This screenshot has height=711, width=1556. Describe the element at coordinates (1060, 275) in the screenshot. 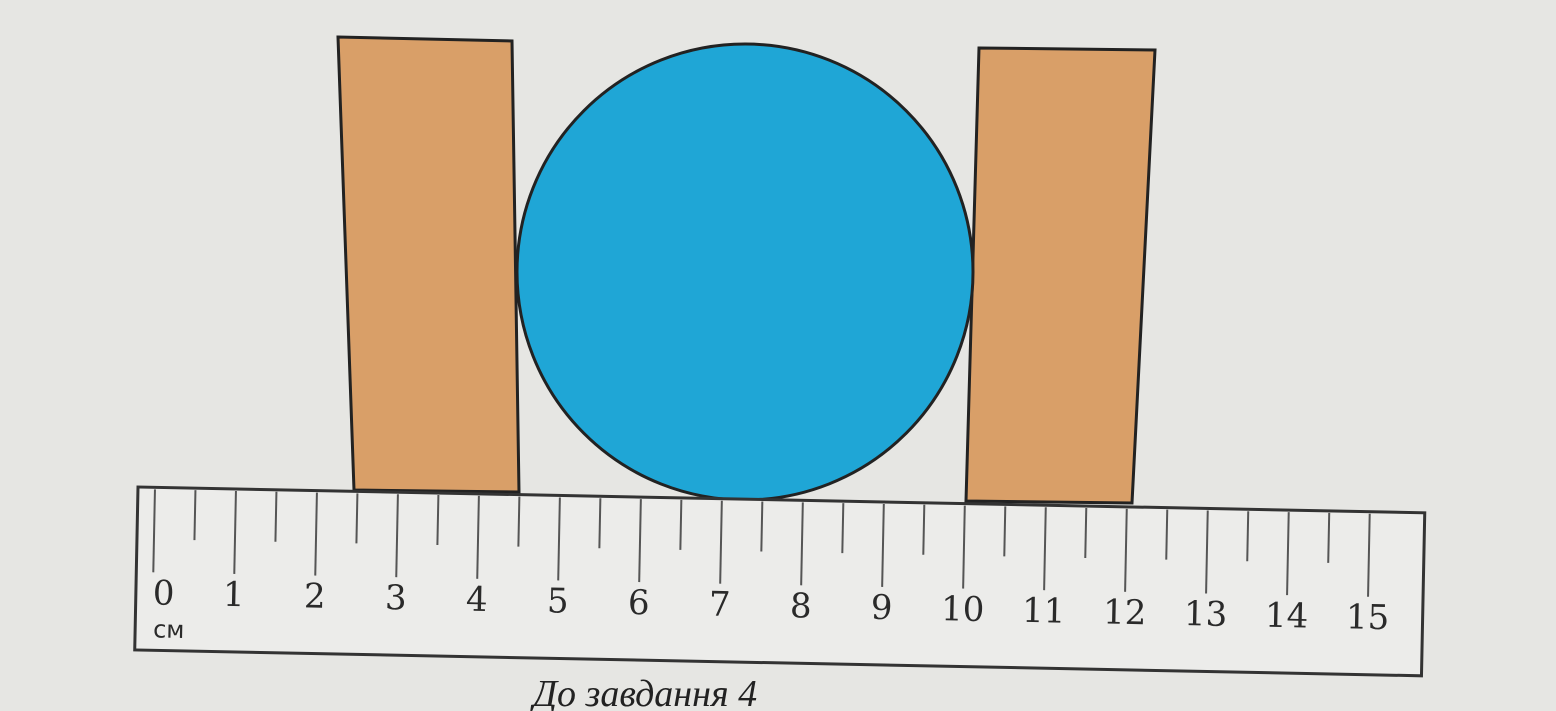

I see `right-block` at that location.